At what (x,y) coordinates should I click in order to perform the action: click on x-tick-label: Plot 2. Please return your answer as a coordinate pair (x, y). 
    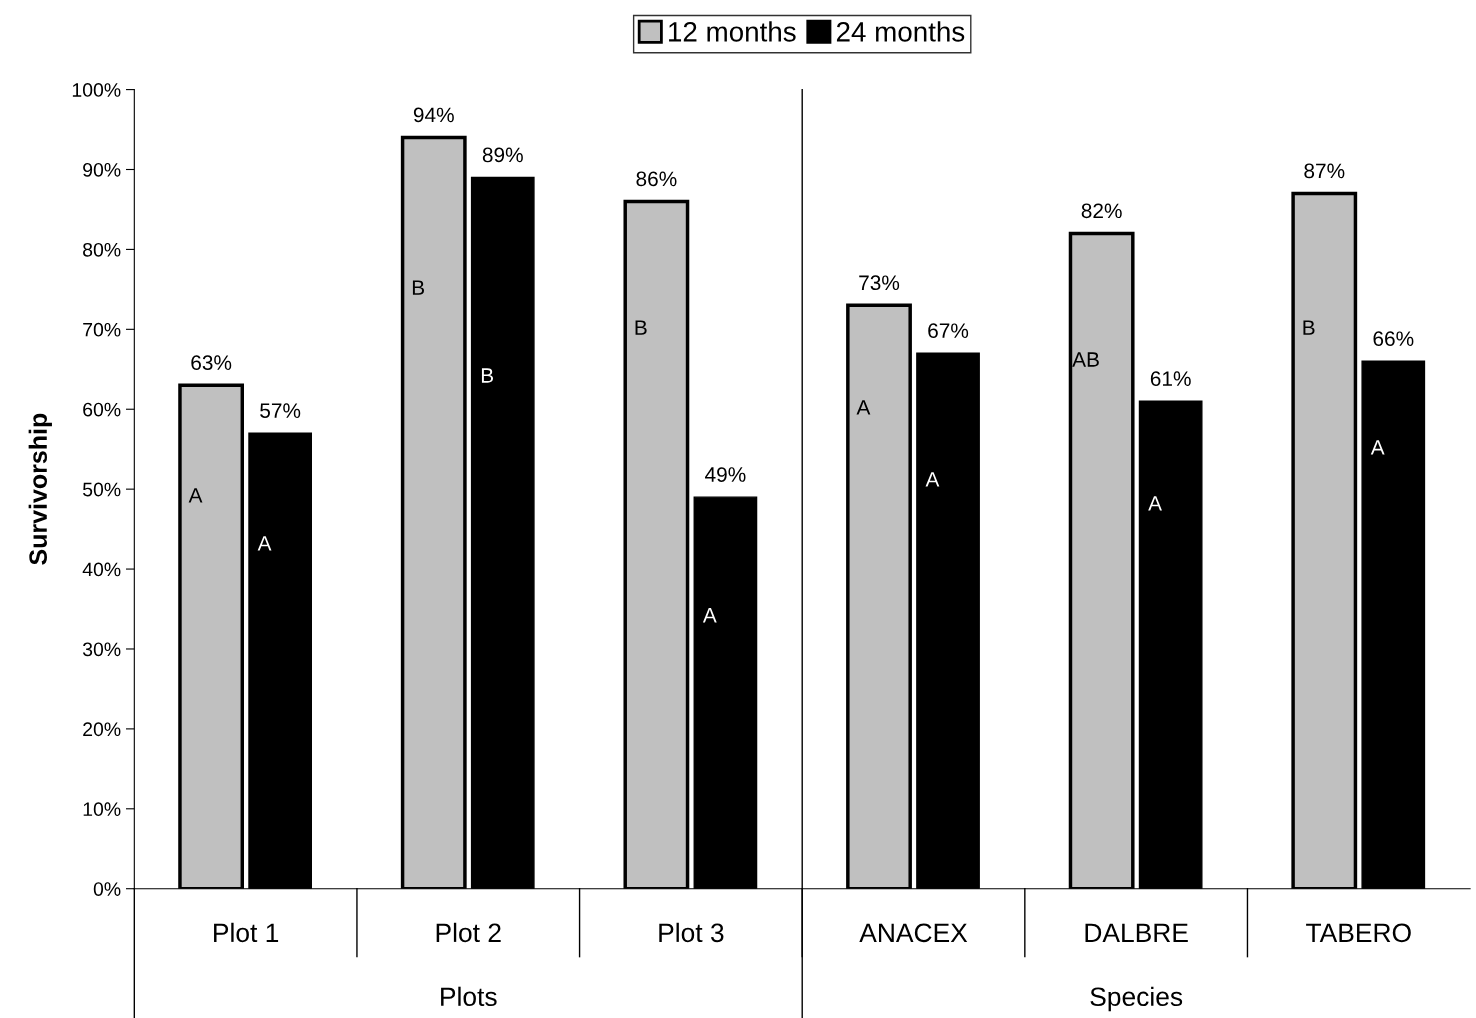
    Looking at the image, I should click on (468, 932).